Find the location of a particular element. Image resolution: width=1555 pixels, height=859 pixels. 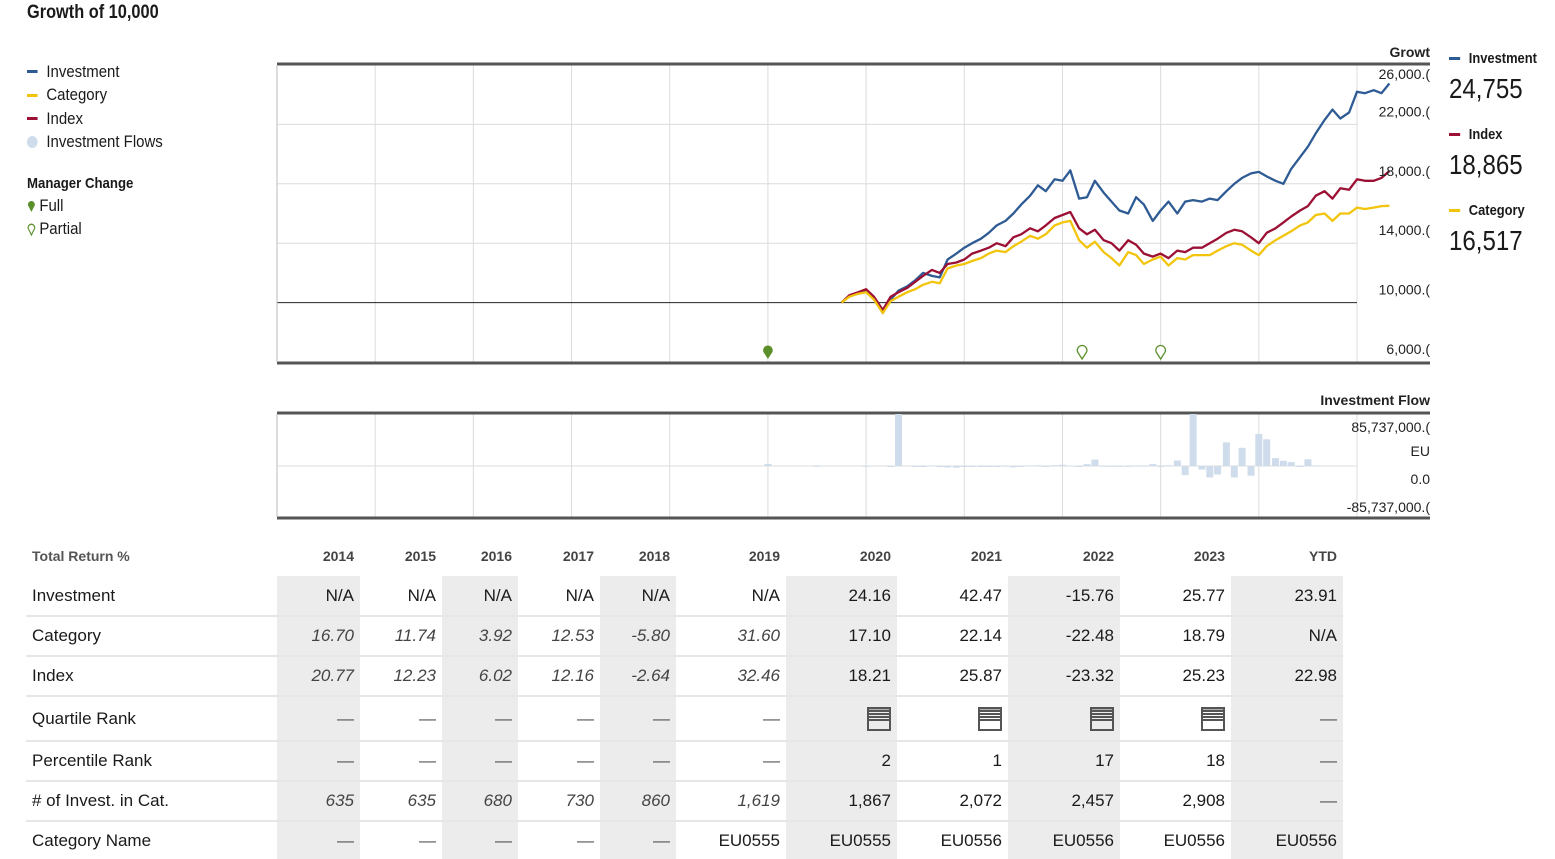

table-cell: 16.70 is located at coordinates (318, 636).